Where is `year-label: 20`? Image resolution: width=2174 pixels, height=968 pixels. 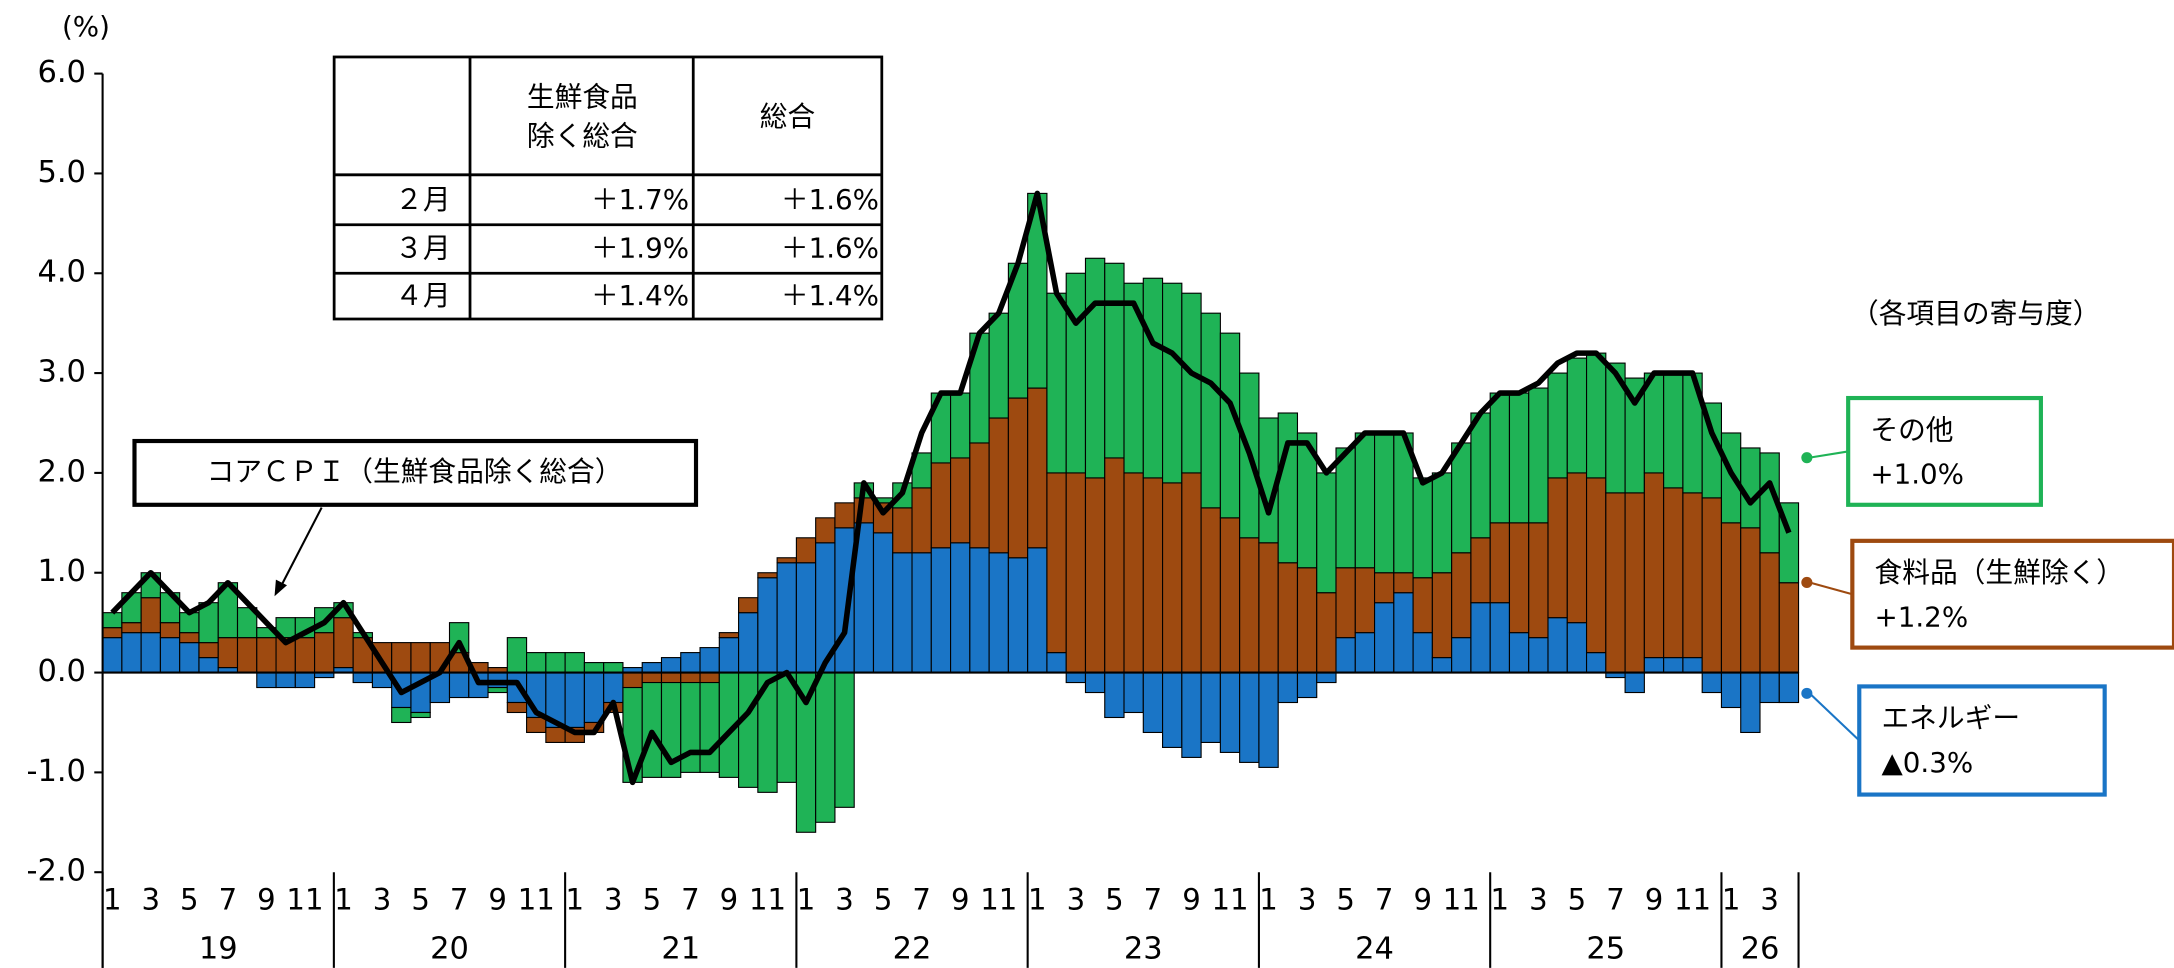 year-label: 20 is located at coordinates (449, 948).